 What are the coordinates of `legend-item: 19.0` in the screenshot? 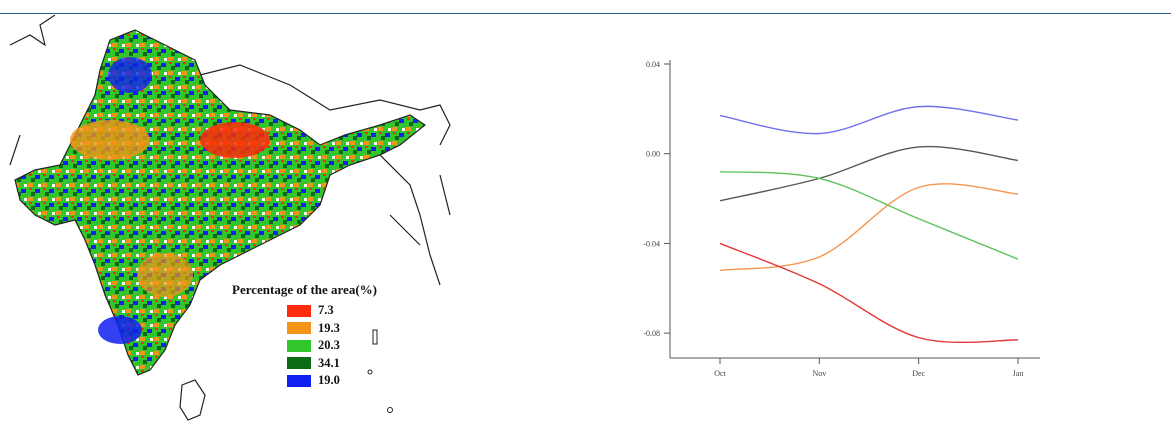 It's located at (313, 381).